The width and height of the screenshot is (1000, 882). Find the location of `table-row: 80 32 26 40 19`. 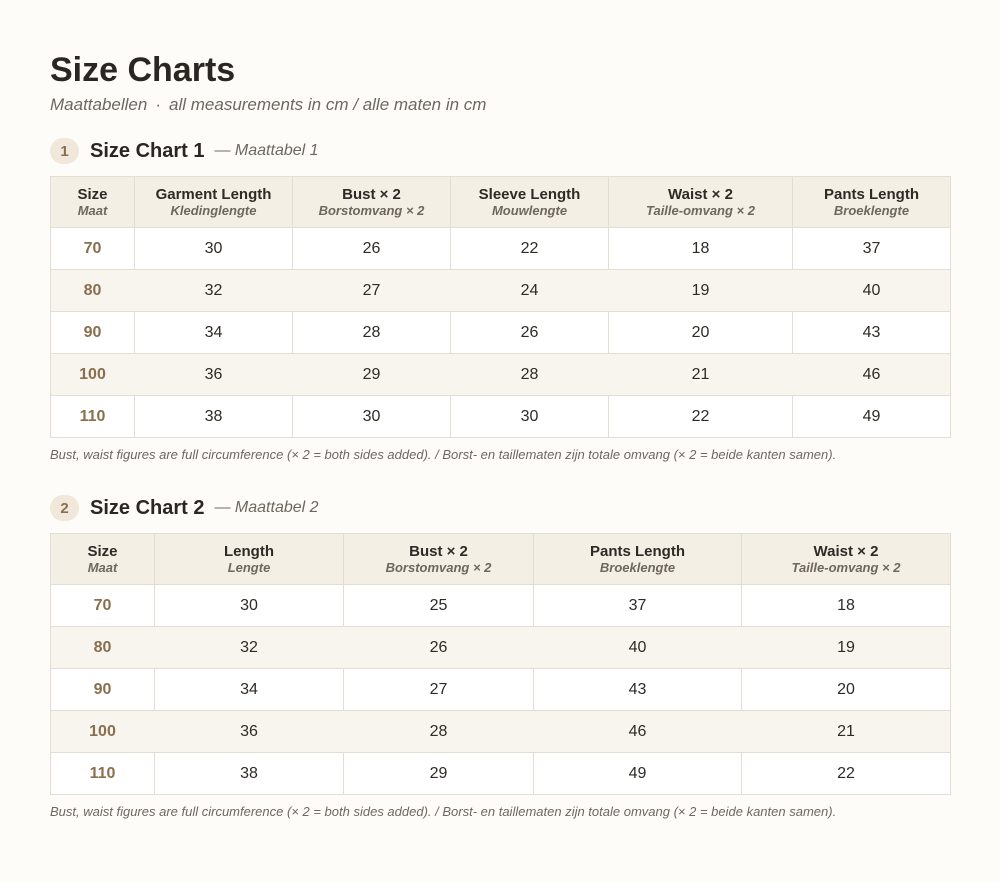

table-row: 80 32 26 40 19 is located at coordinates (500, 647).